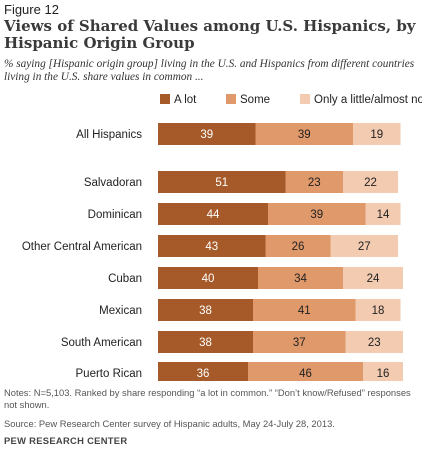  I want to click on data-label: 24, so click(373, 279).